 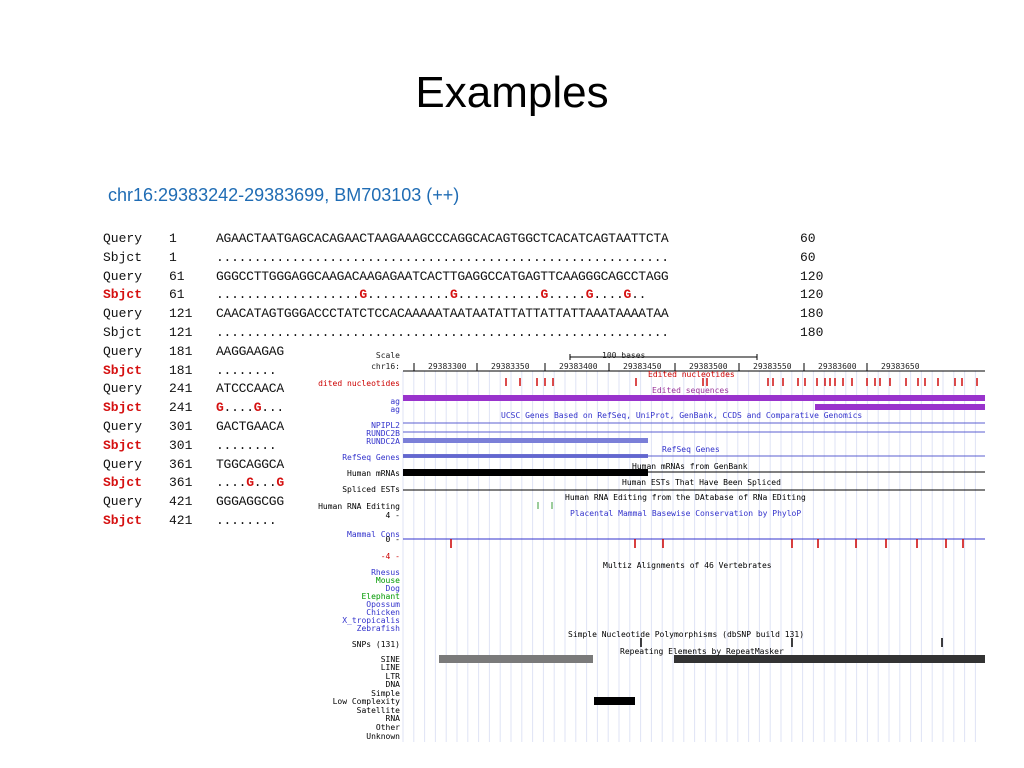 What do you see at coordinates (392, 515) in the screenshot?
I see `track-label: 4 -` at bounding box center [392, 515].